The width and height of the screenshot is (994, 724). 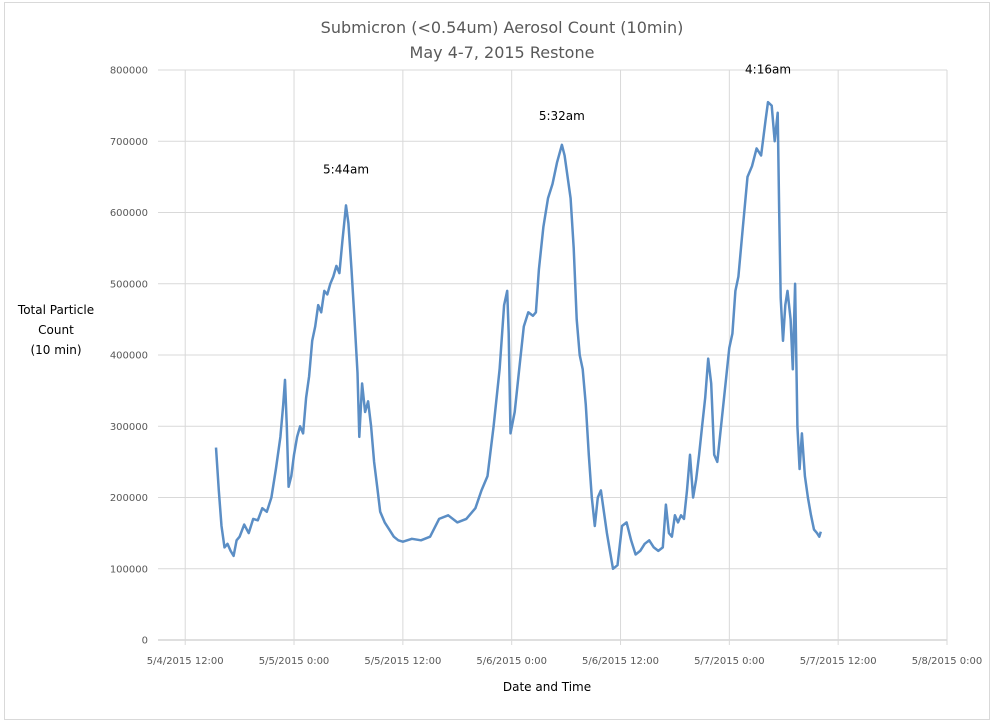 What do you see at coordinates (838, 661) in the screenshot?
I see `x-tick-label: 5/7/2015 12:00` at bounding box center [838, 661].